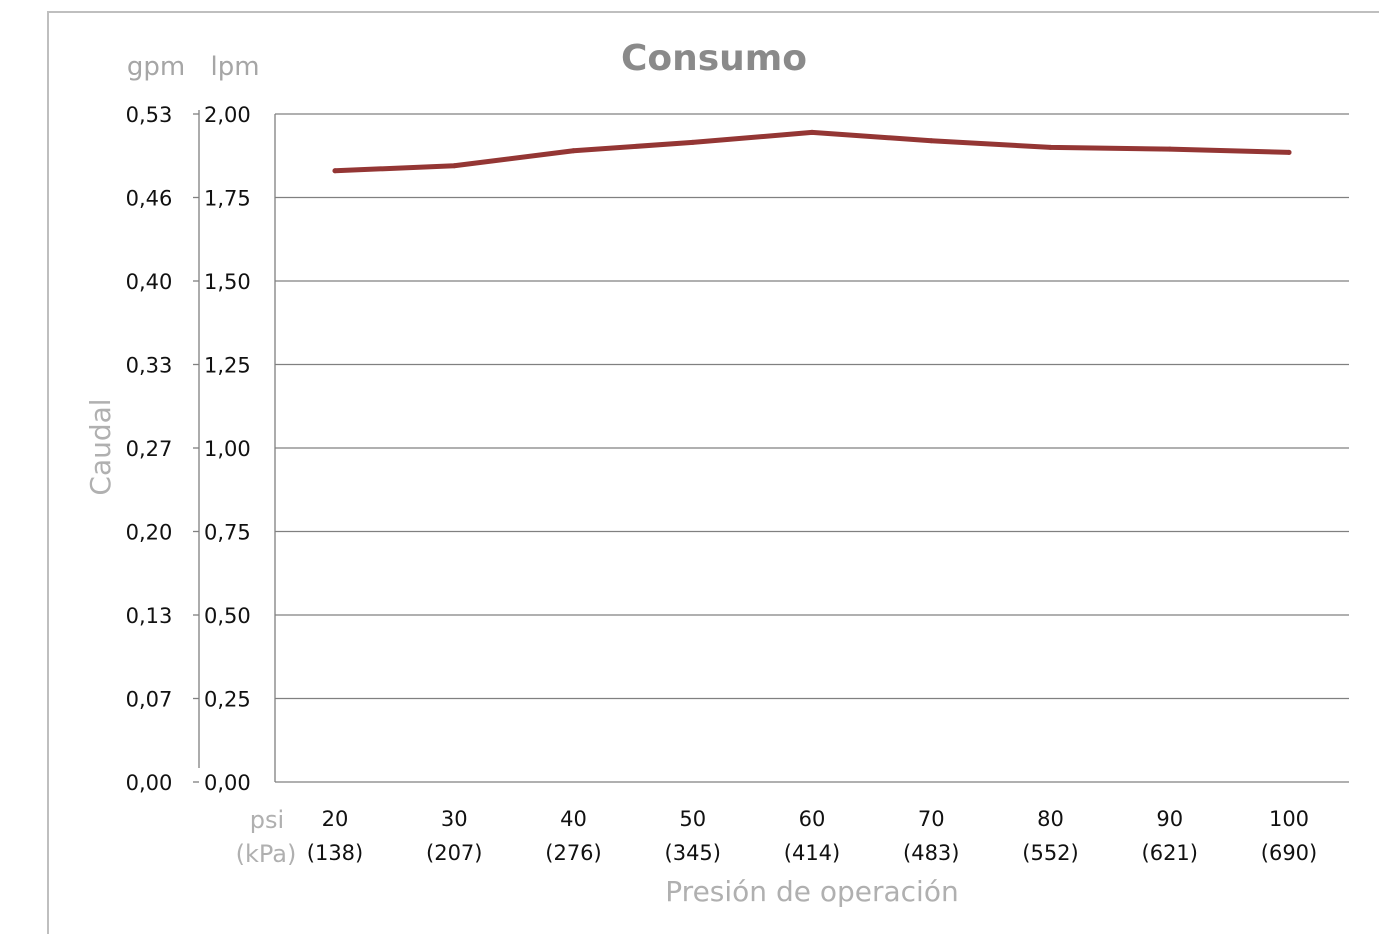 The width and height of the screenshot is (1379, 938). What do you see at coordinates (931, 819) in the screenshot?
I see `x-tick-label-psi: 70` at bounding box center [931, 819].